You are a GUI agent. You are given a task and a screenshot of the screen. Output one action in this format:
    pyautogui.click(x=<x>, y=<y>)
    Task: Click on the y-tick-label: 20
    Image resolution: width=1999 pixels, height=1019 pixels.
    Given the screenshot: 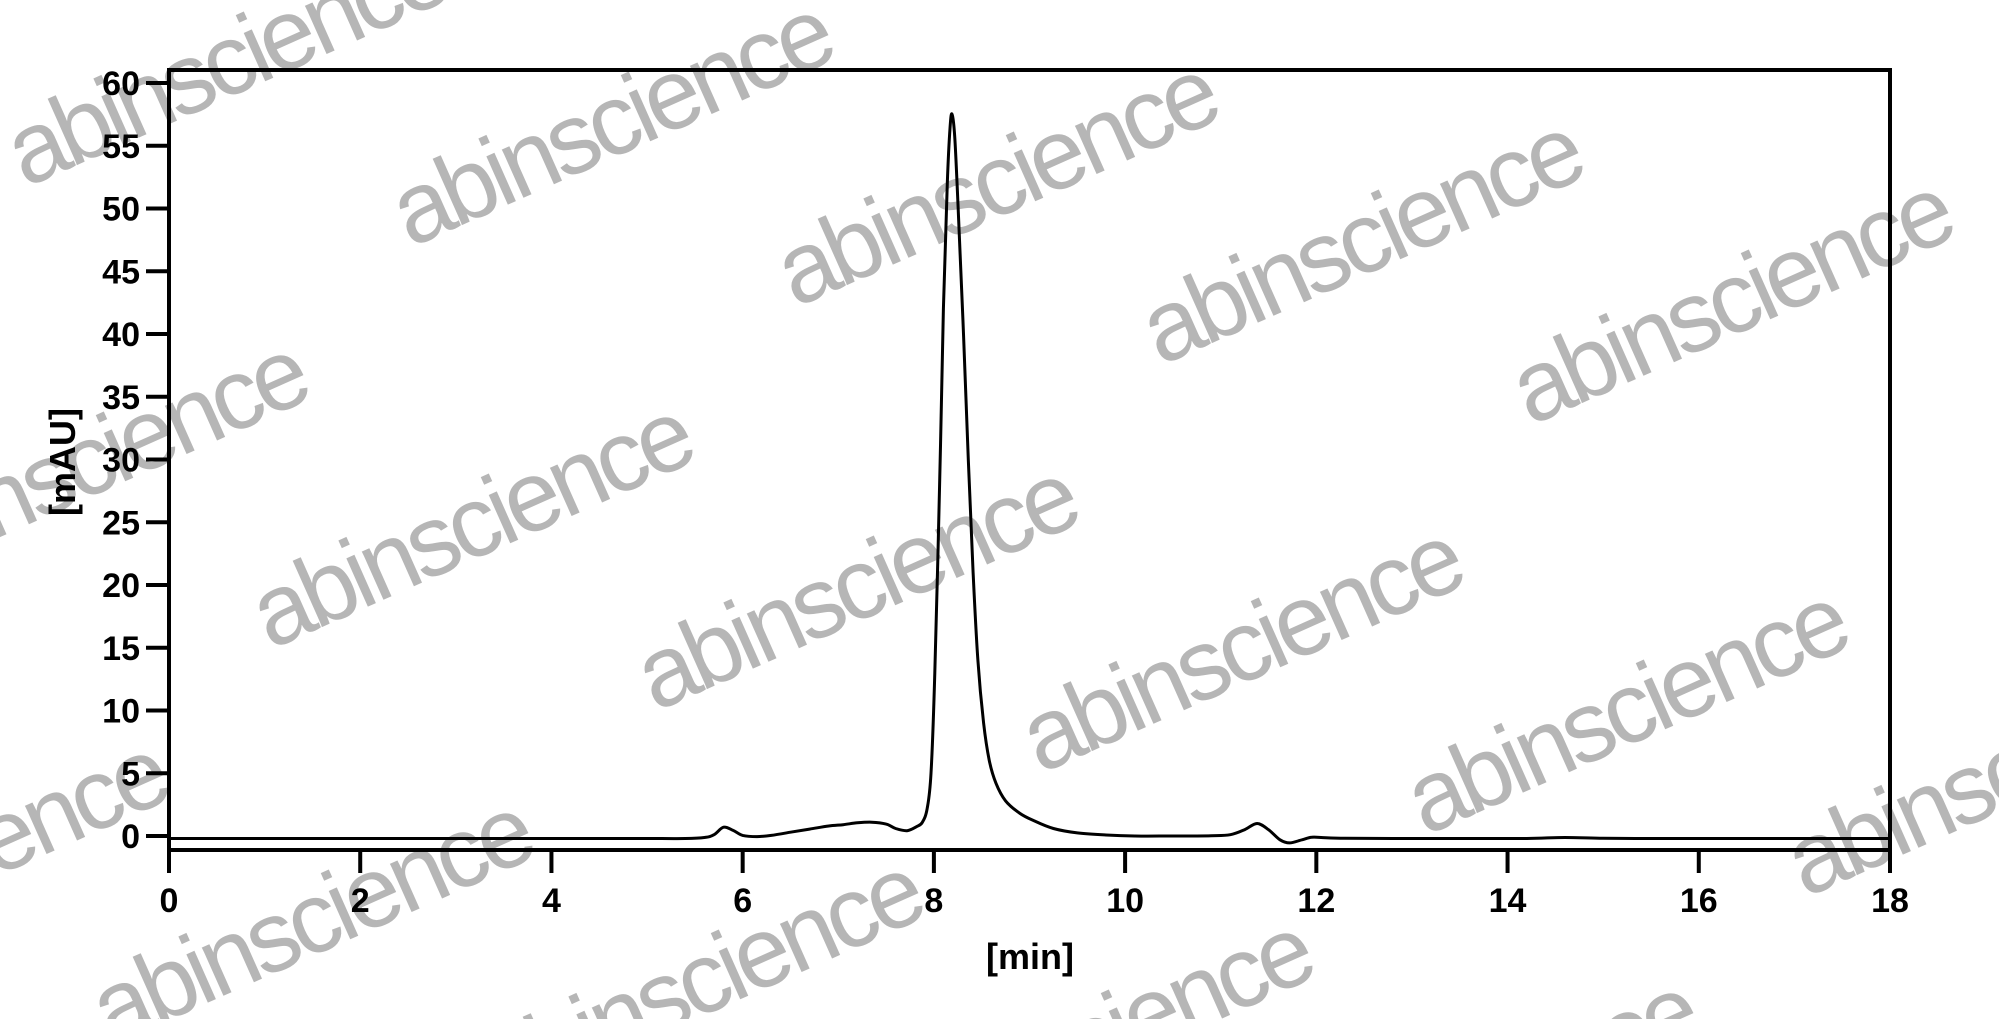 What is the action you would take?
    pyautogui.click(x=121, y=586)
    